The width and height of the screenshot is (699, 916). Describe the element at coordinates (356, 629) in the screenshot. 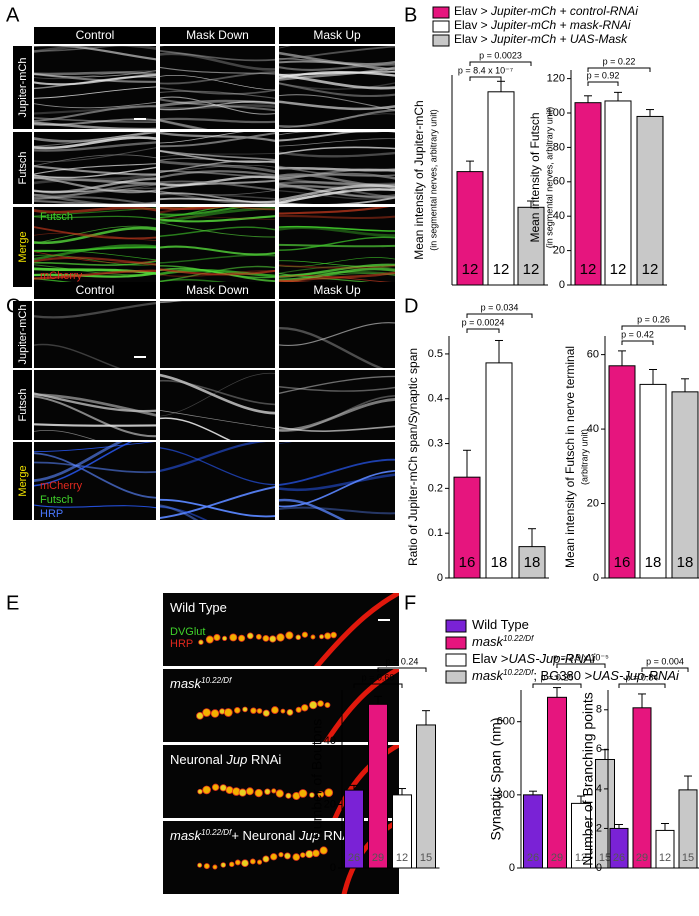

I see `axon` at that location.